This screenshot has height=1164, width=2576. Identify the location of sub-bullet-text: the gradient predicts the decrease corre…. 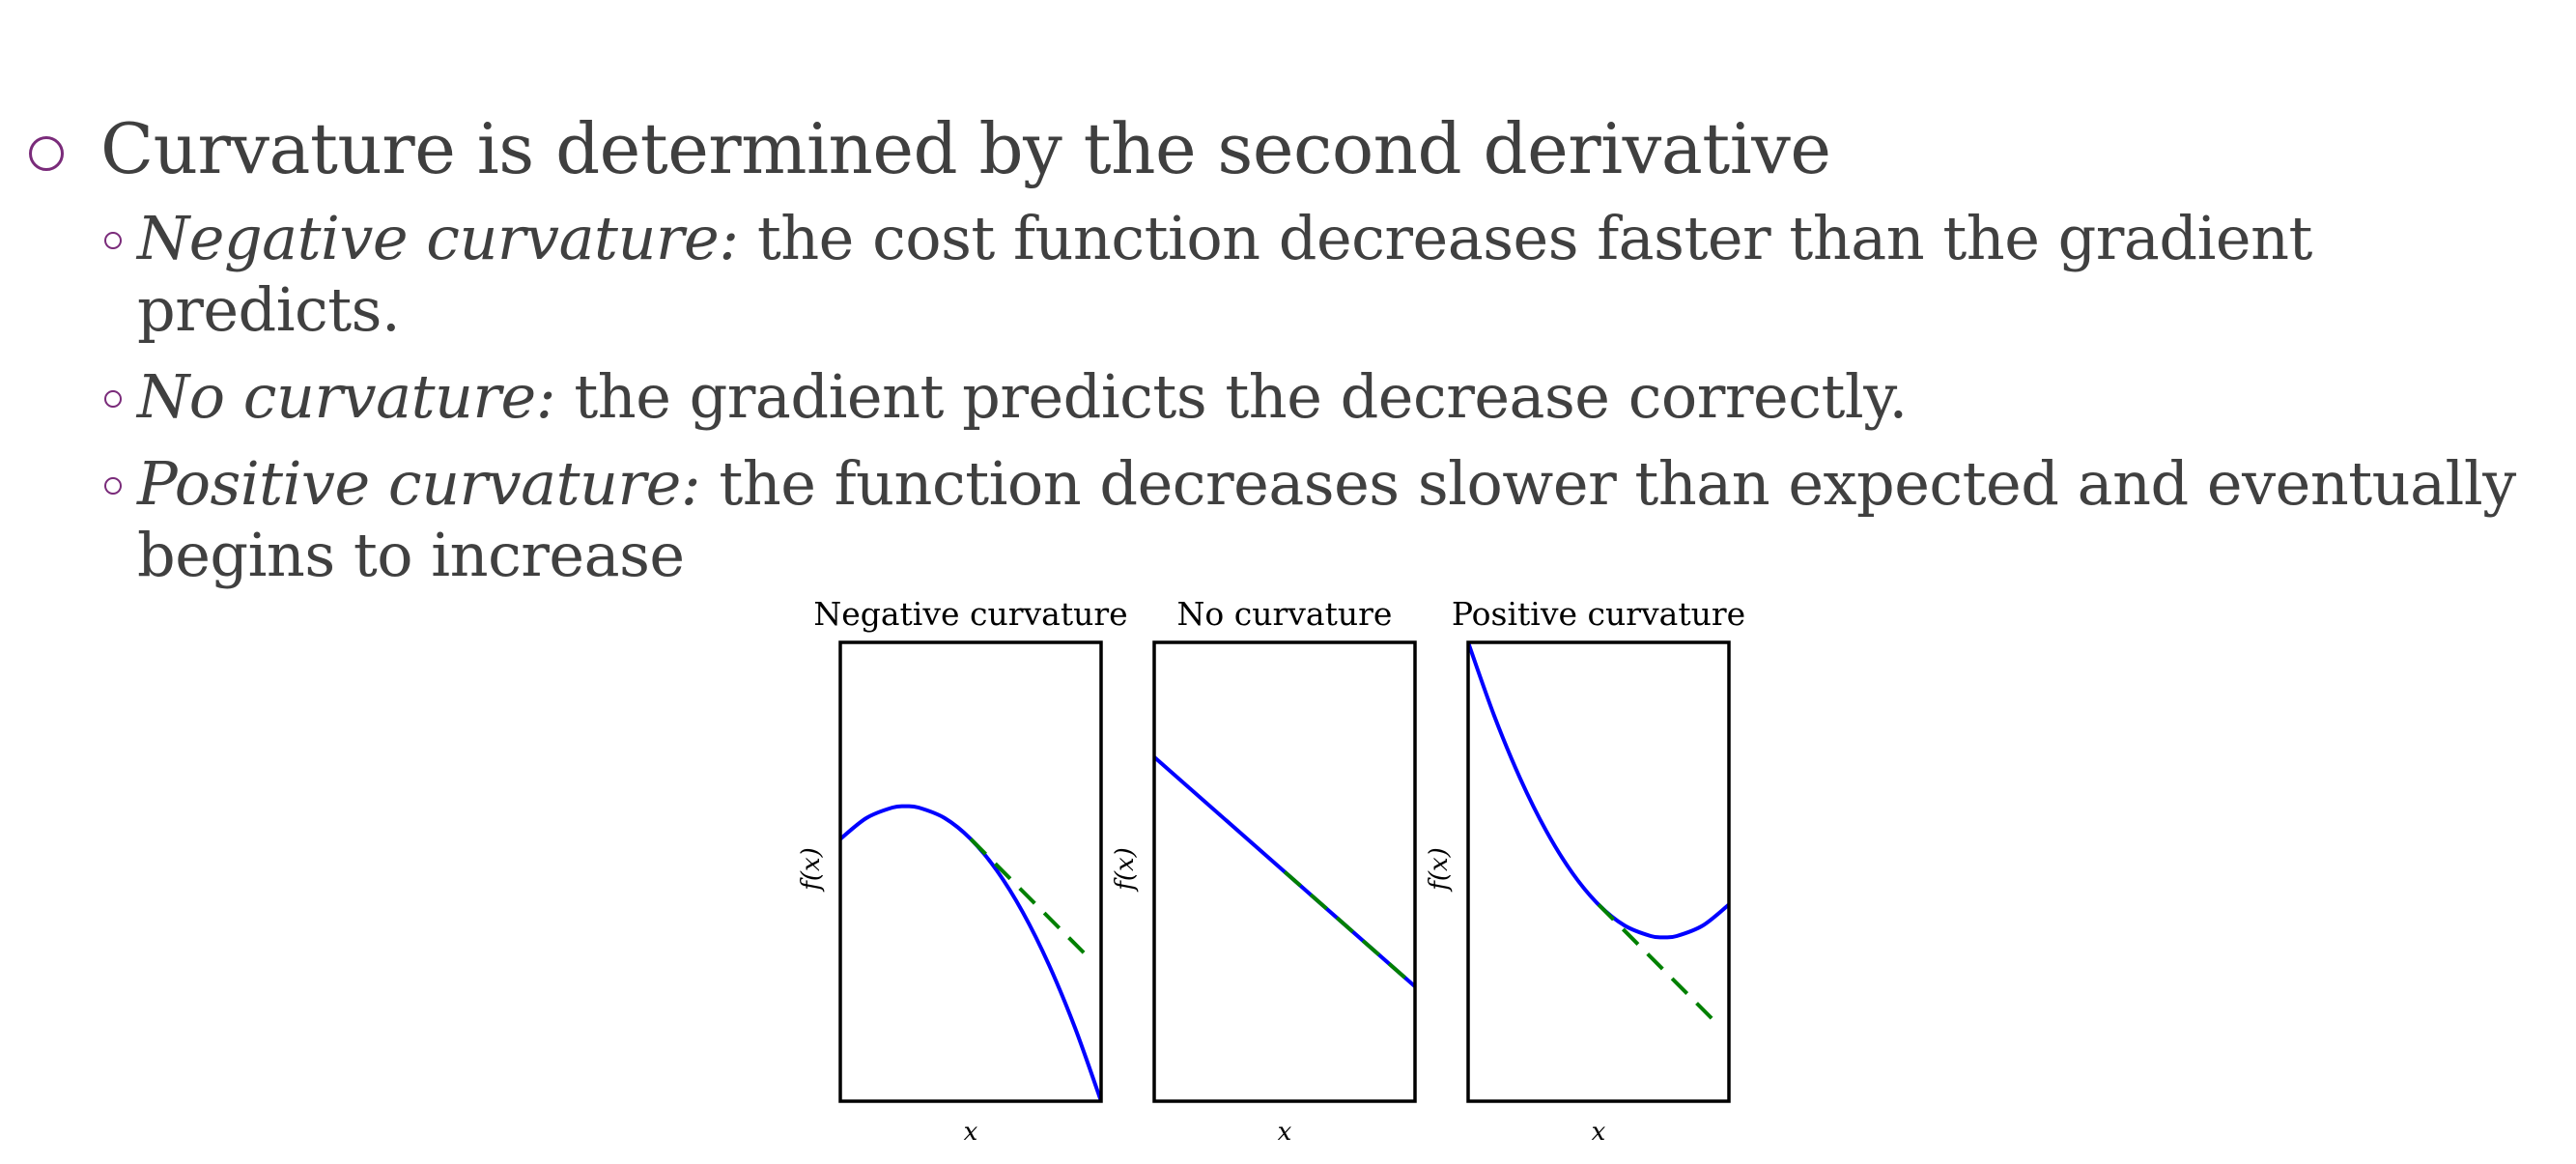
(1231, 396).